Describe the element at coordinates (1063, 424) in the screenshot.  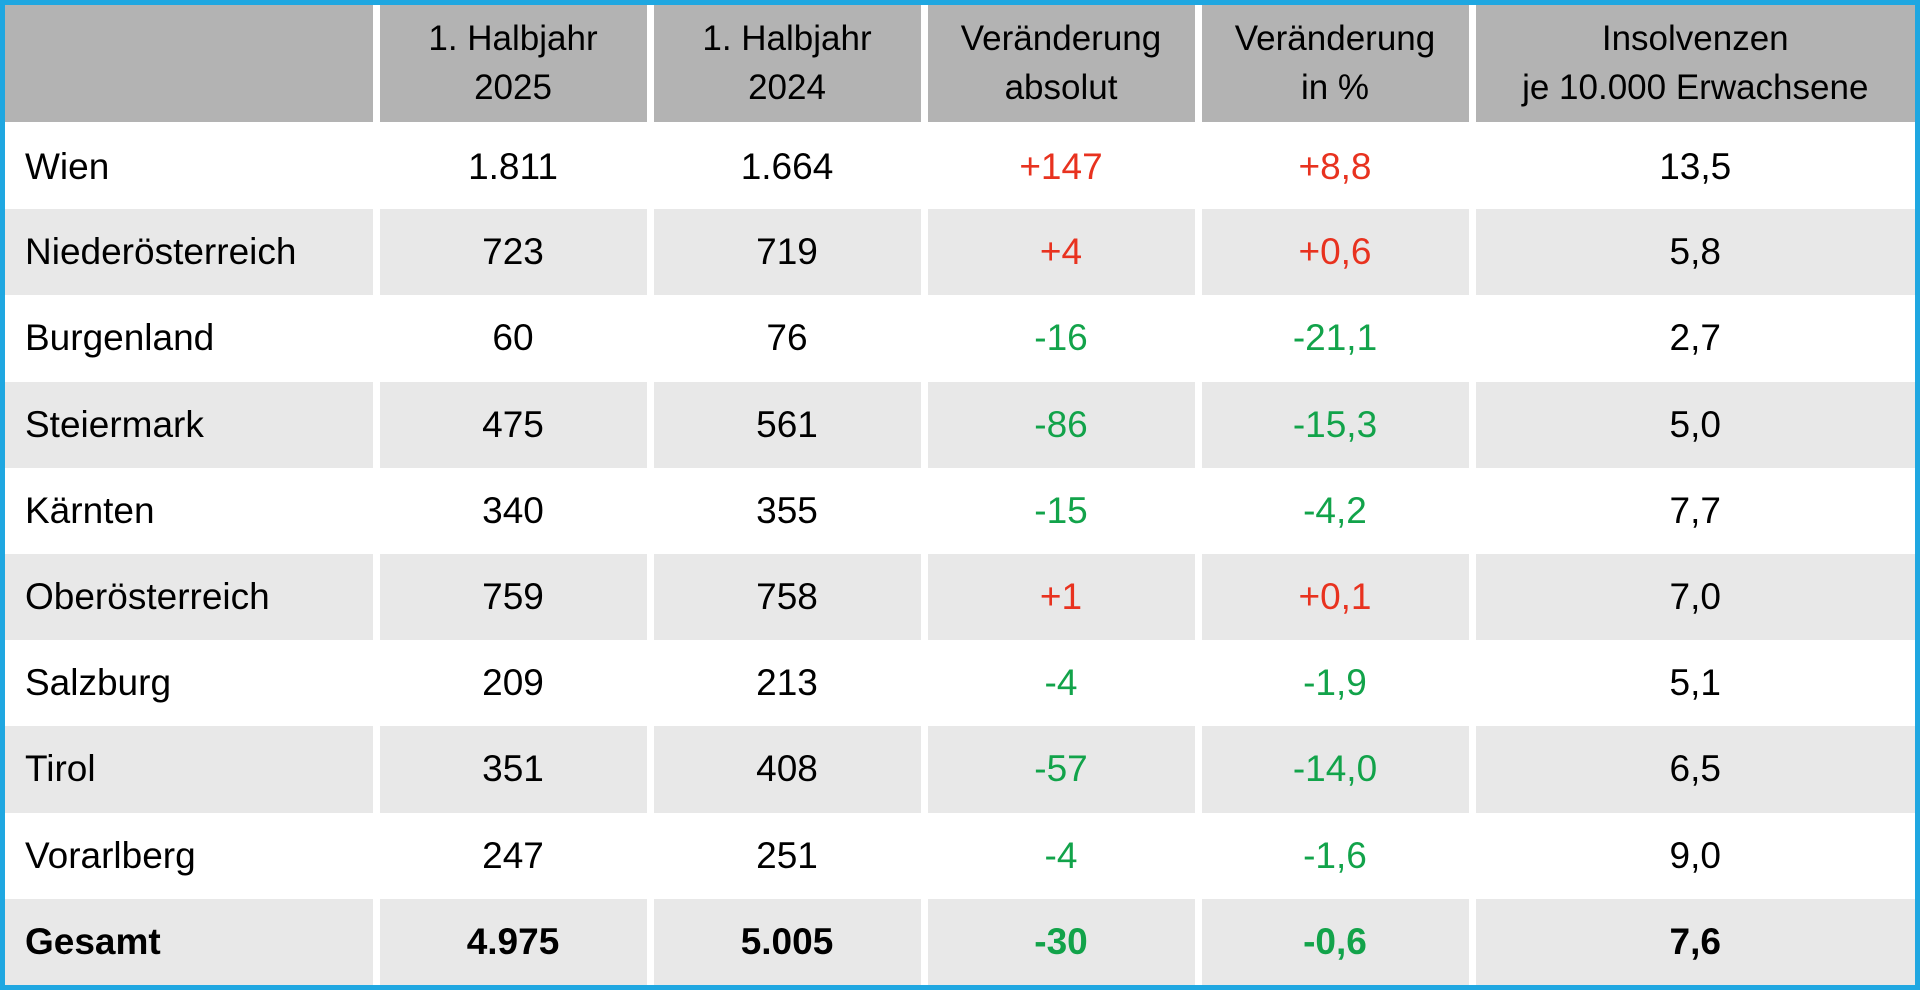
I see `change-absolute-cell: -86` at that location.